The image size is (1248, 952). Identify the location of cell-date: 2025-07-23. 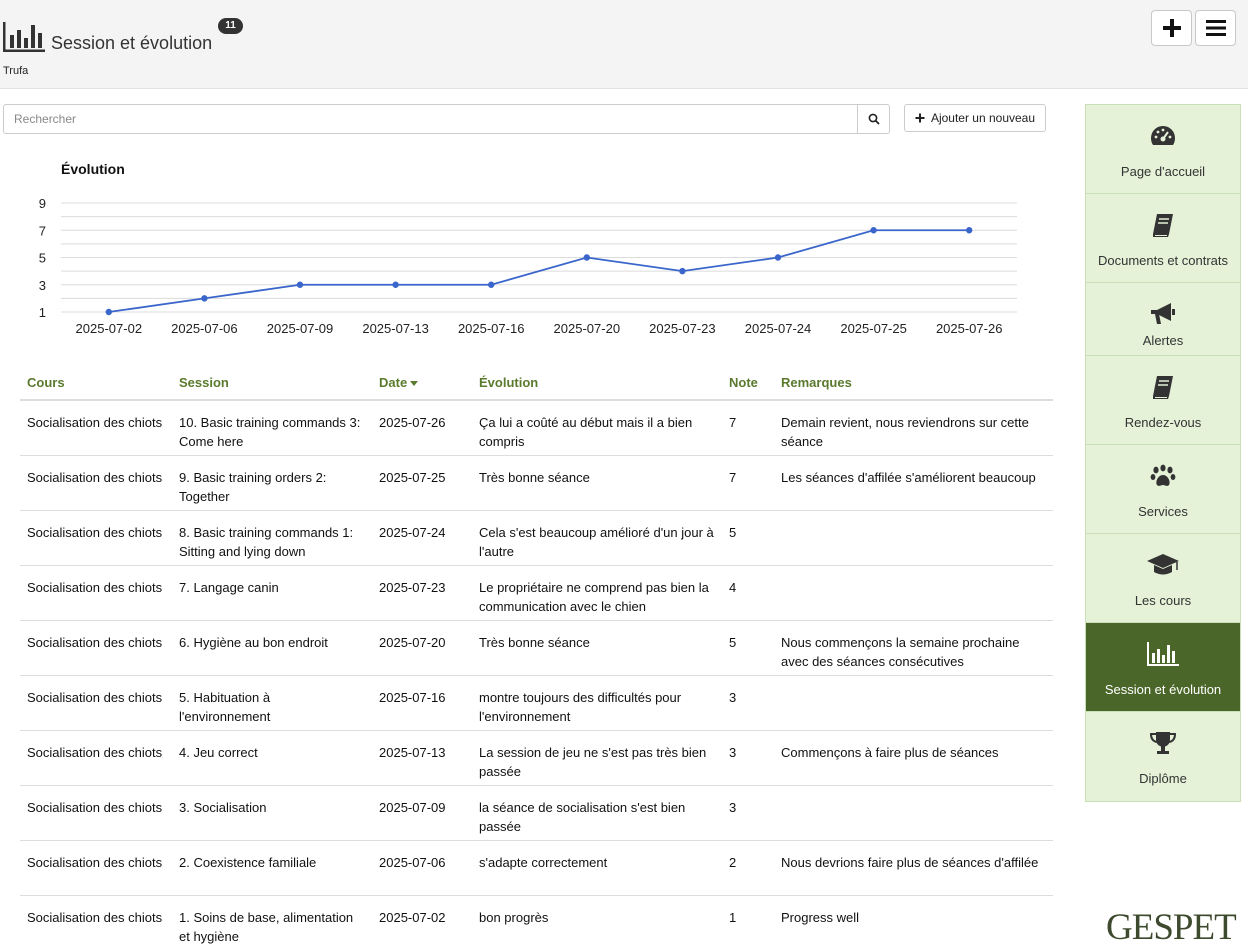
(422, 593).